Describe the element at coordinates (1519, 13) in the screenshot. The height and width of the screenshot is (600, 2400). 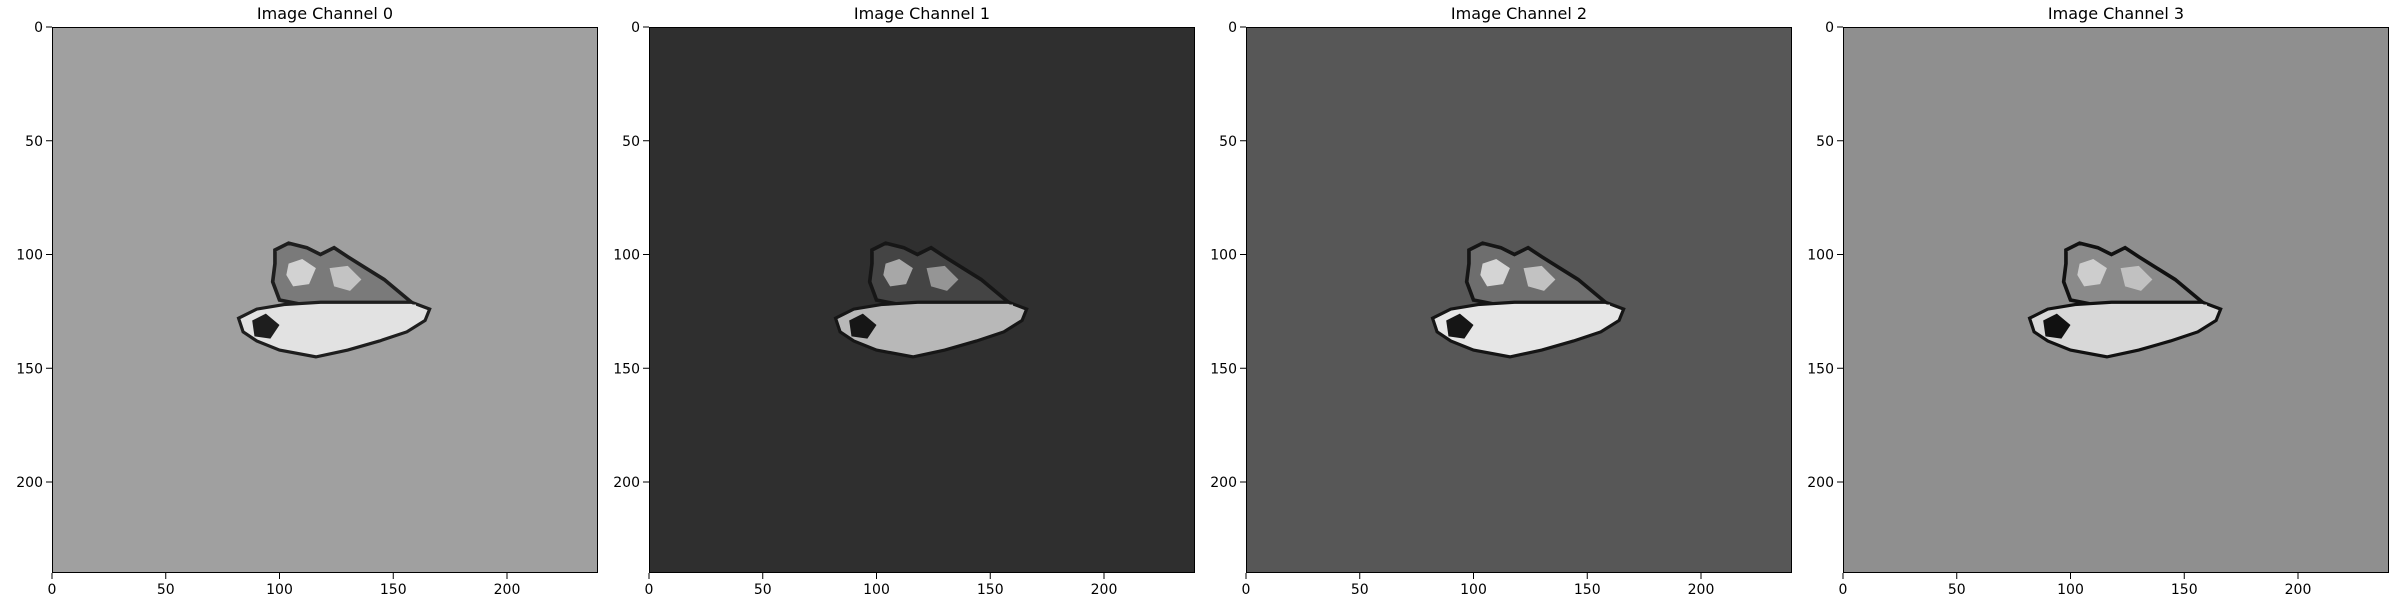
I see `panel-title: Image Channel 2` at that location.